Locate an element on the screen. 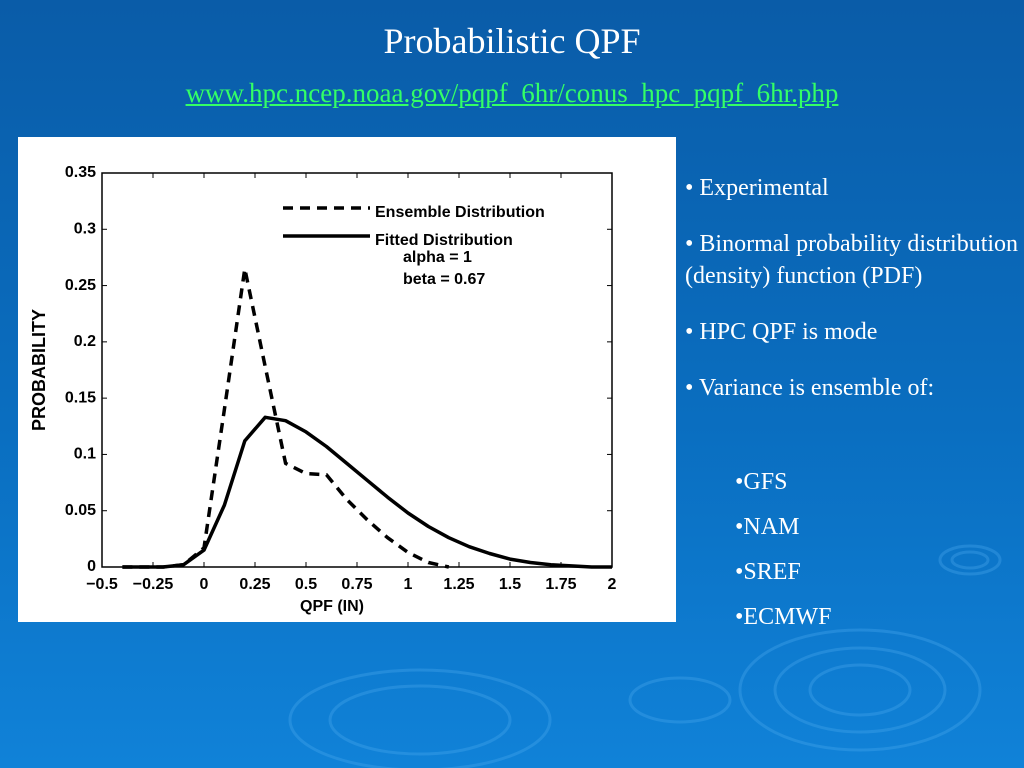 The height and width of the screenshot is (768, 1024). x-tick-label: 0.75 is located at coordinates (356, 584).